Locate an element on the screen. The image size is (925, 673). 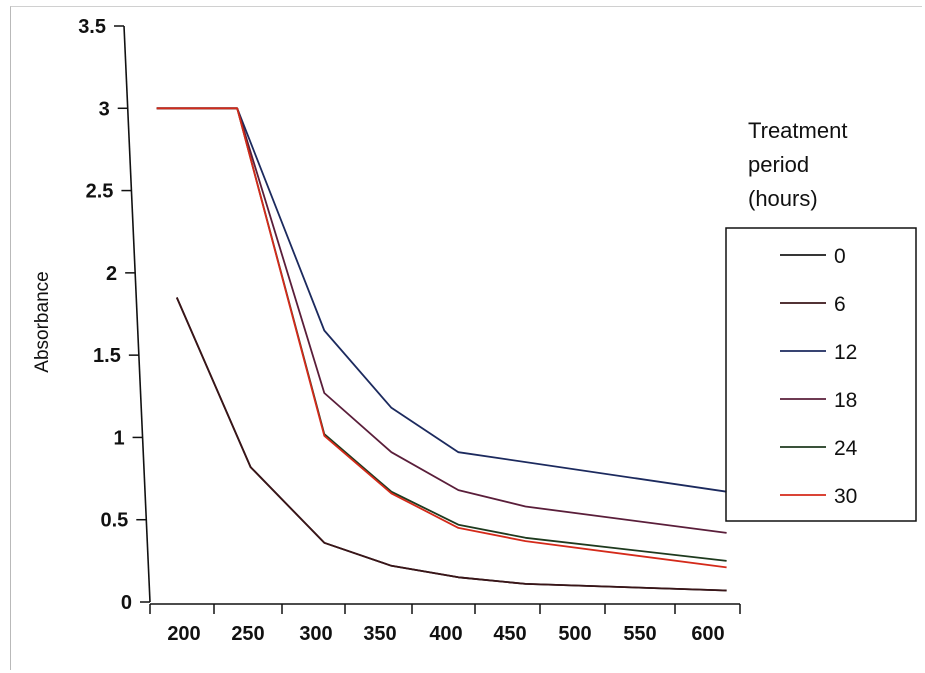
x-tick-label: 250 is located at coordinates (247, 634).